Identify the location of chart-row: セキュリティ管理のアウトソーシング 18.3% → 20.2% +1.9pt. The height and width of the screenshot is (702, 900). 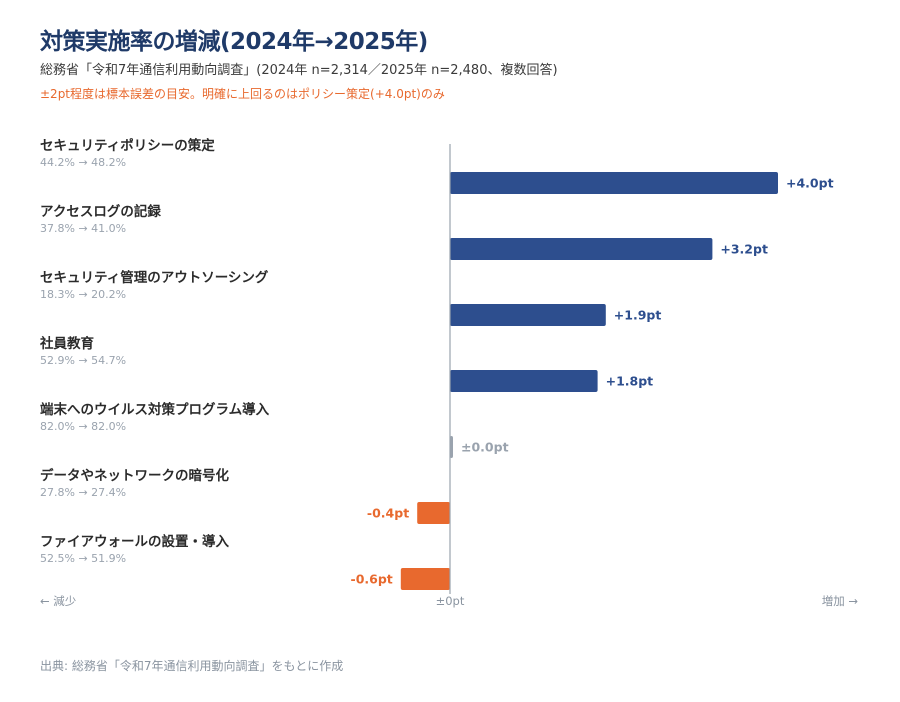
(350, 297).